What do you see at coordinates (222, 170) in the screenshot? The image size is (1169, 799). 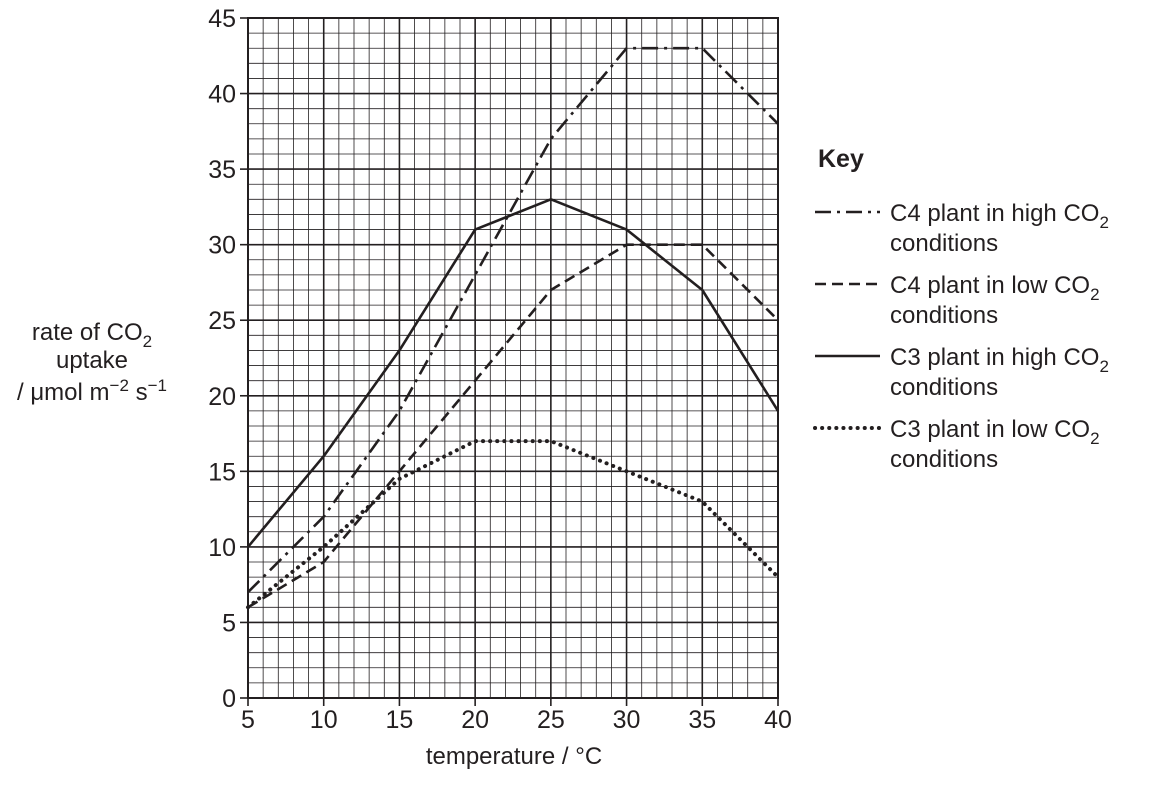 I see `y-tick-label: 35` at bounding box center [222, 170].